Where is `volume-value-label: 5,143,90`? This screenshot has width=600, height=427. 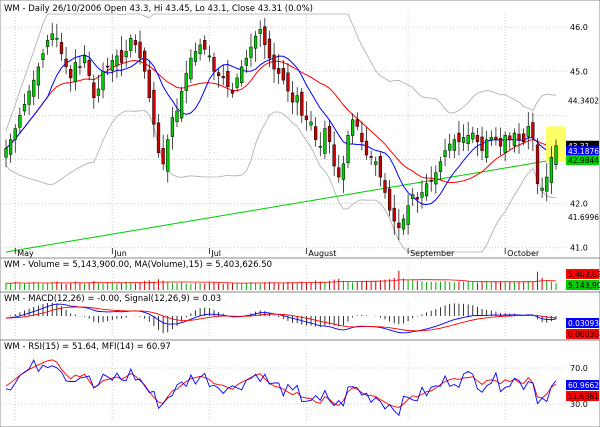 volume-value-label: 5,143,90 is located at coordinates (583, 285).